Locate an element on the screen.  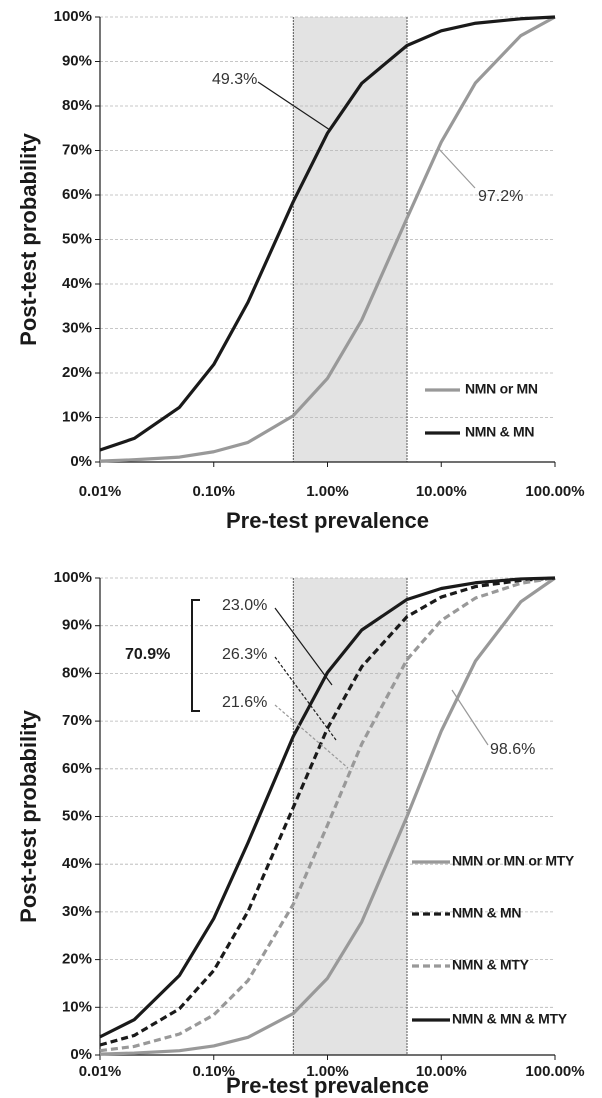
legend-label: NMN & MN & MTY is located at coordinates (510, 1019).